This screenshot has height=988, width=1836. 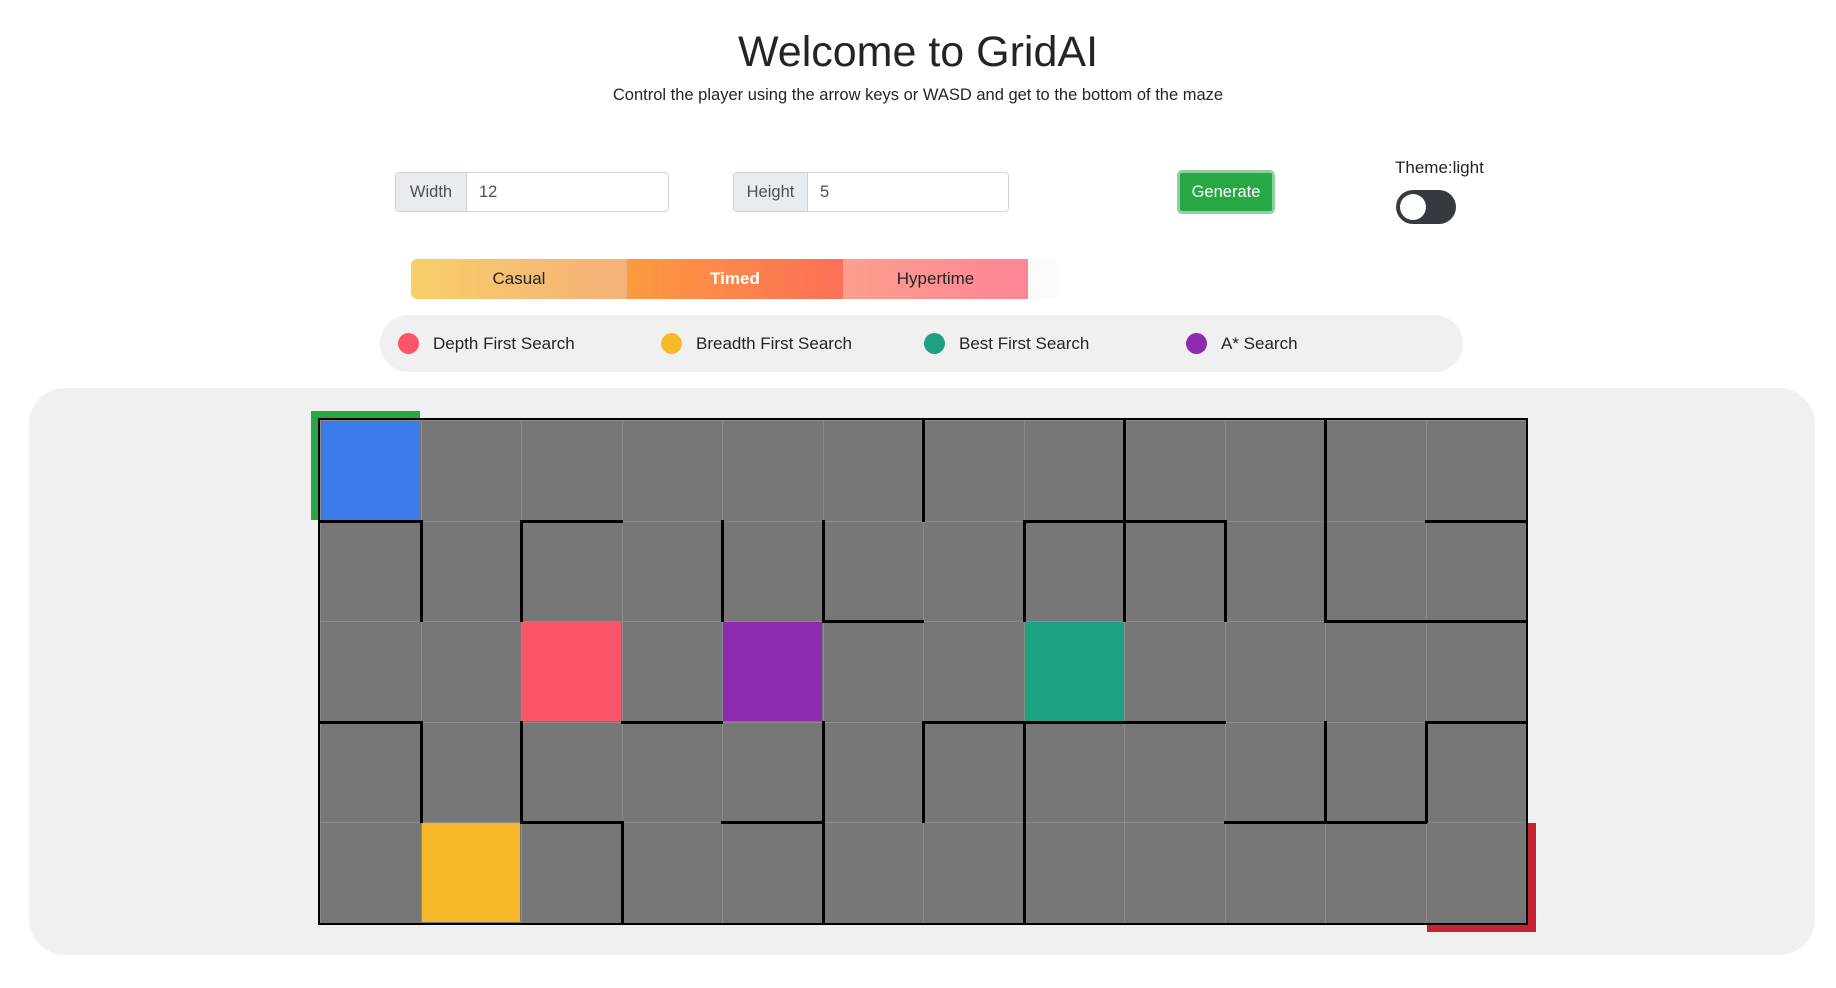 What do you see at coordinates (1439, 167) in the screenshot?
I see `theme-label: Theme:light` at bounding box center [1439, 167].